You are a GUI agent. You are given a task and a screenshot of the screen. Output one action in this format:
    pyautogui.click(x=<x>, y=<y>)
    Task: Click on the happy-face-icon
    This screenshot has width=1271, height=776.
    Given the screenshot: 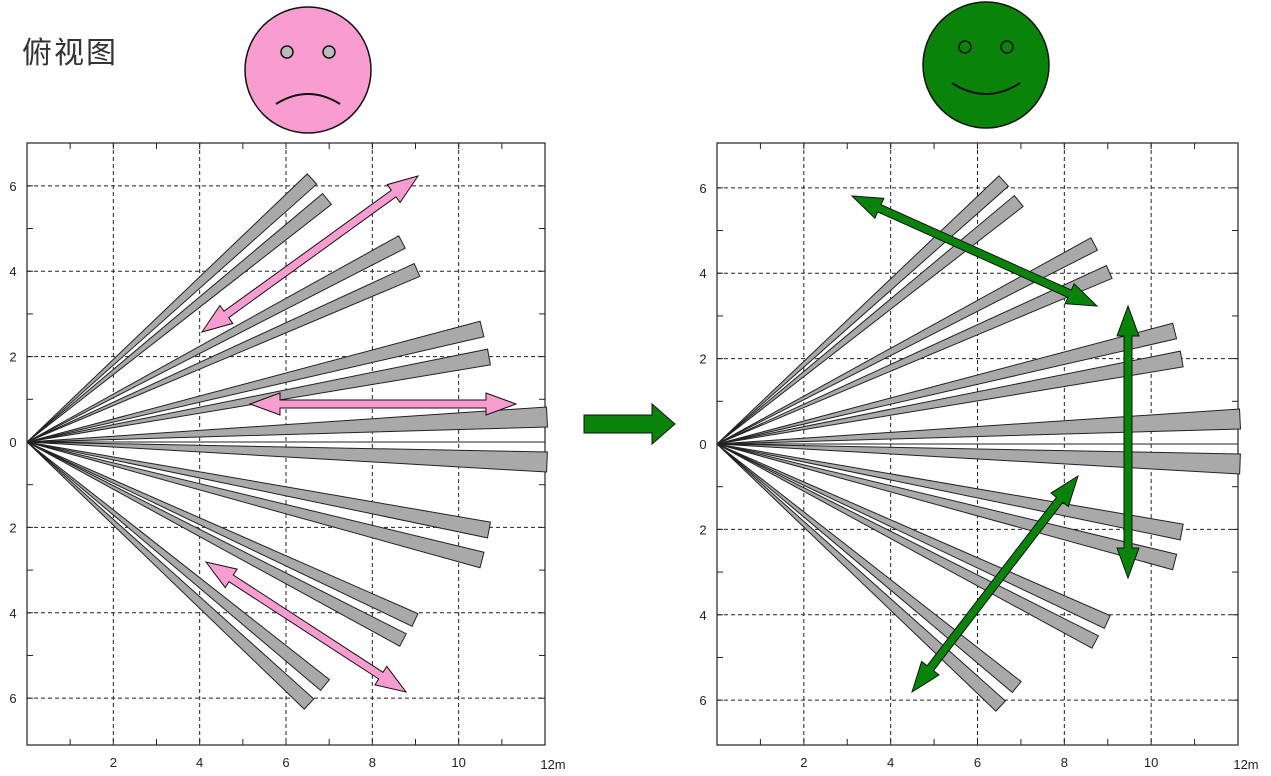 What is the action you would take?
    pyautogui.click(x=986, y=65)
    